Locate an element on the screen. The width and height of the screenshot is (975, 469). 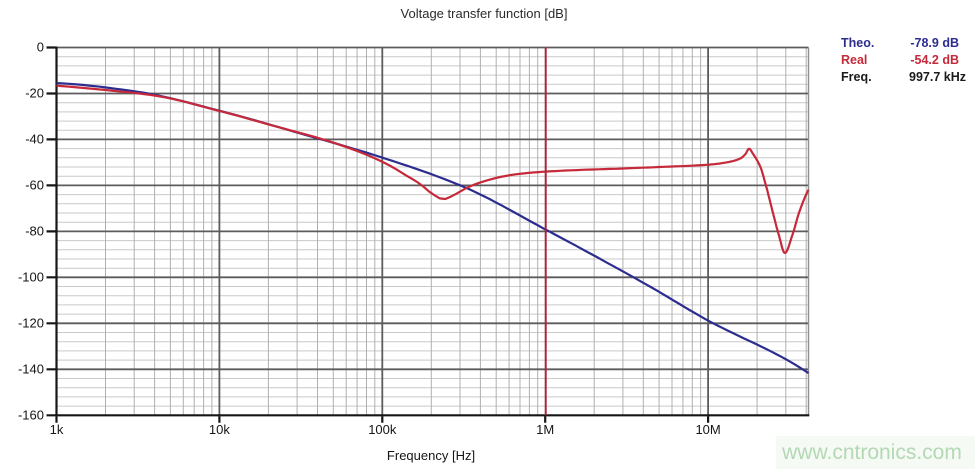
svg-text: -120 is located at coordinates (31, 322).